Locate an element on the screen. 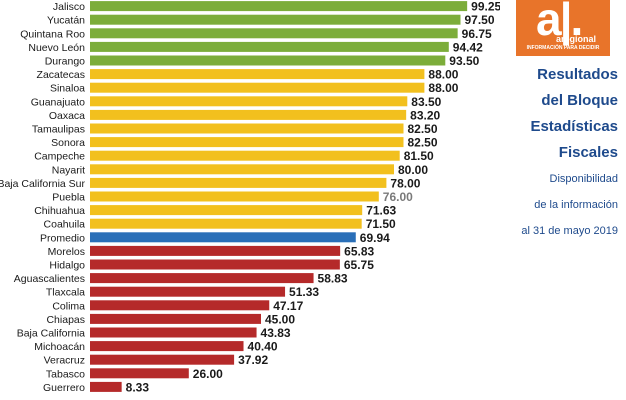  logo-name: aregional is located at coordinates (576, 39).